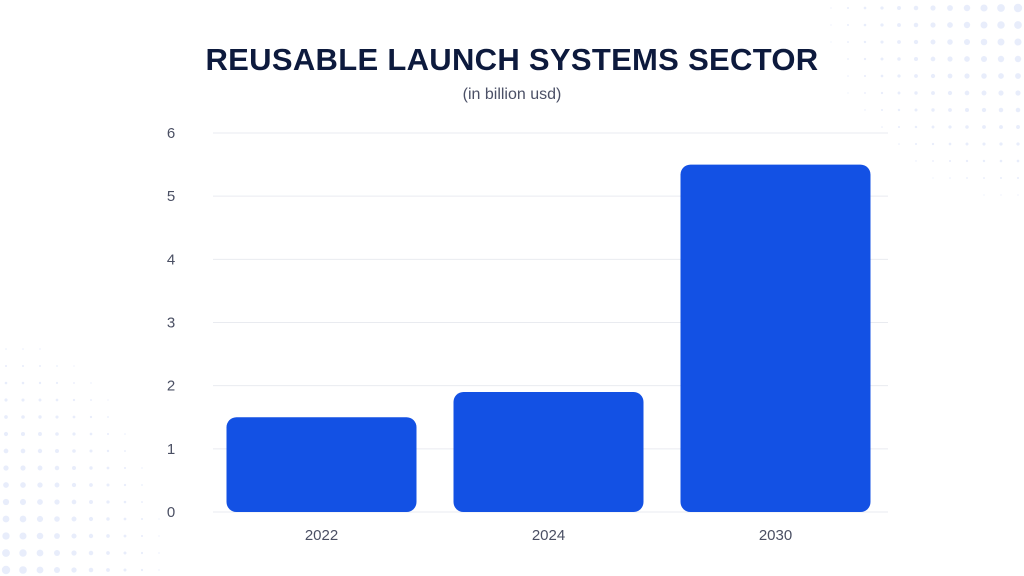 The height and width of the screenshot is (576, 1024). I want to click on y-tick-label: 1, so click(171, 449).